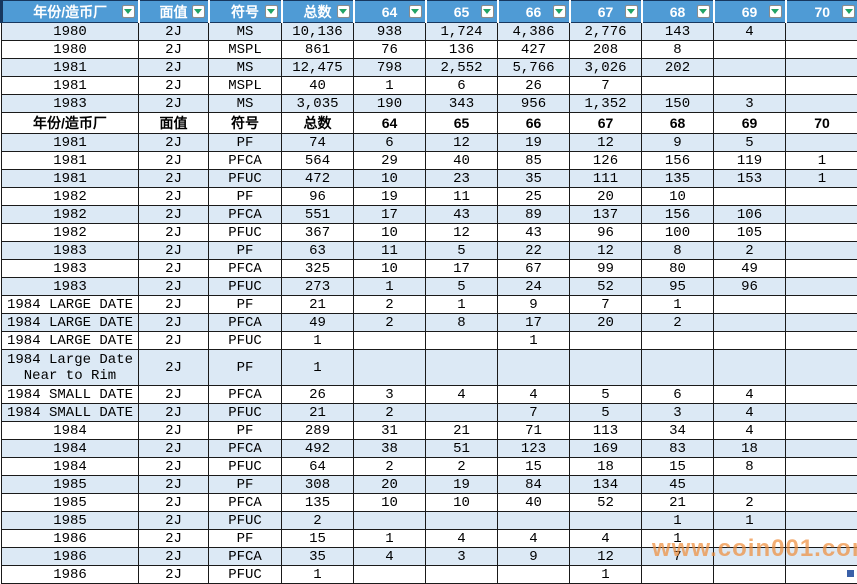 The height and width of the screenshot is (584, 857). What do you see at coordinates (678, 50) in the screenshot?
I see `grade-68-cell: 8` at bounding box center [678, 50].